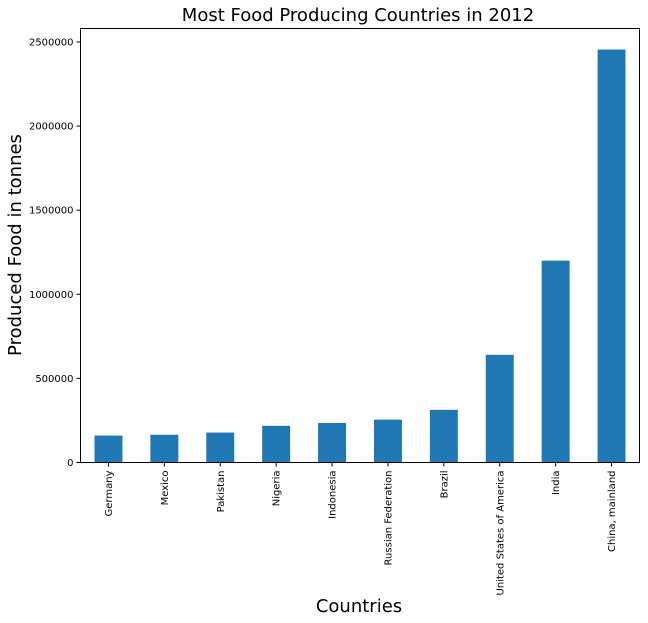 This screenshot has height=623, width=648. I want to click on x-tick-label: Indonesia, so click(333, 495).